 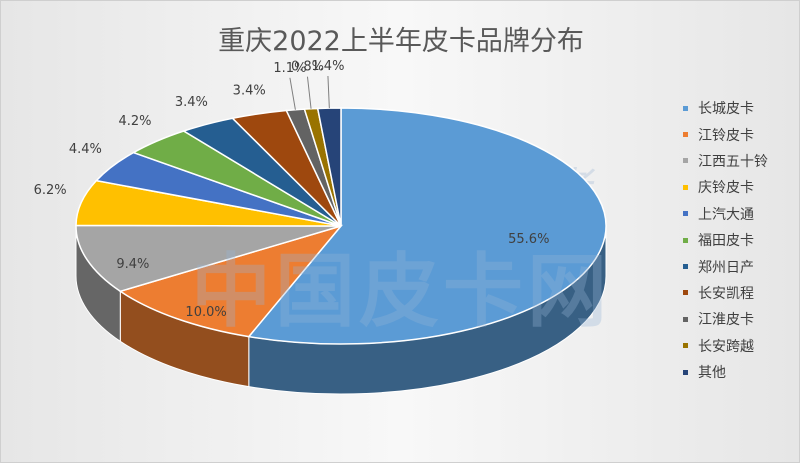 What do you see at coordinates (249, 90) in the screenshot?
I see `data-label-长安凯程: 3.4%` at bounding box center [249, 90].